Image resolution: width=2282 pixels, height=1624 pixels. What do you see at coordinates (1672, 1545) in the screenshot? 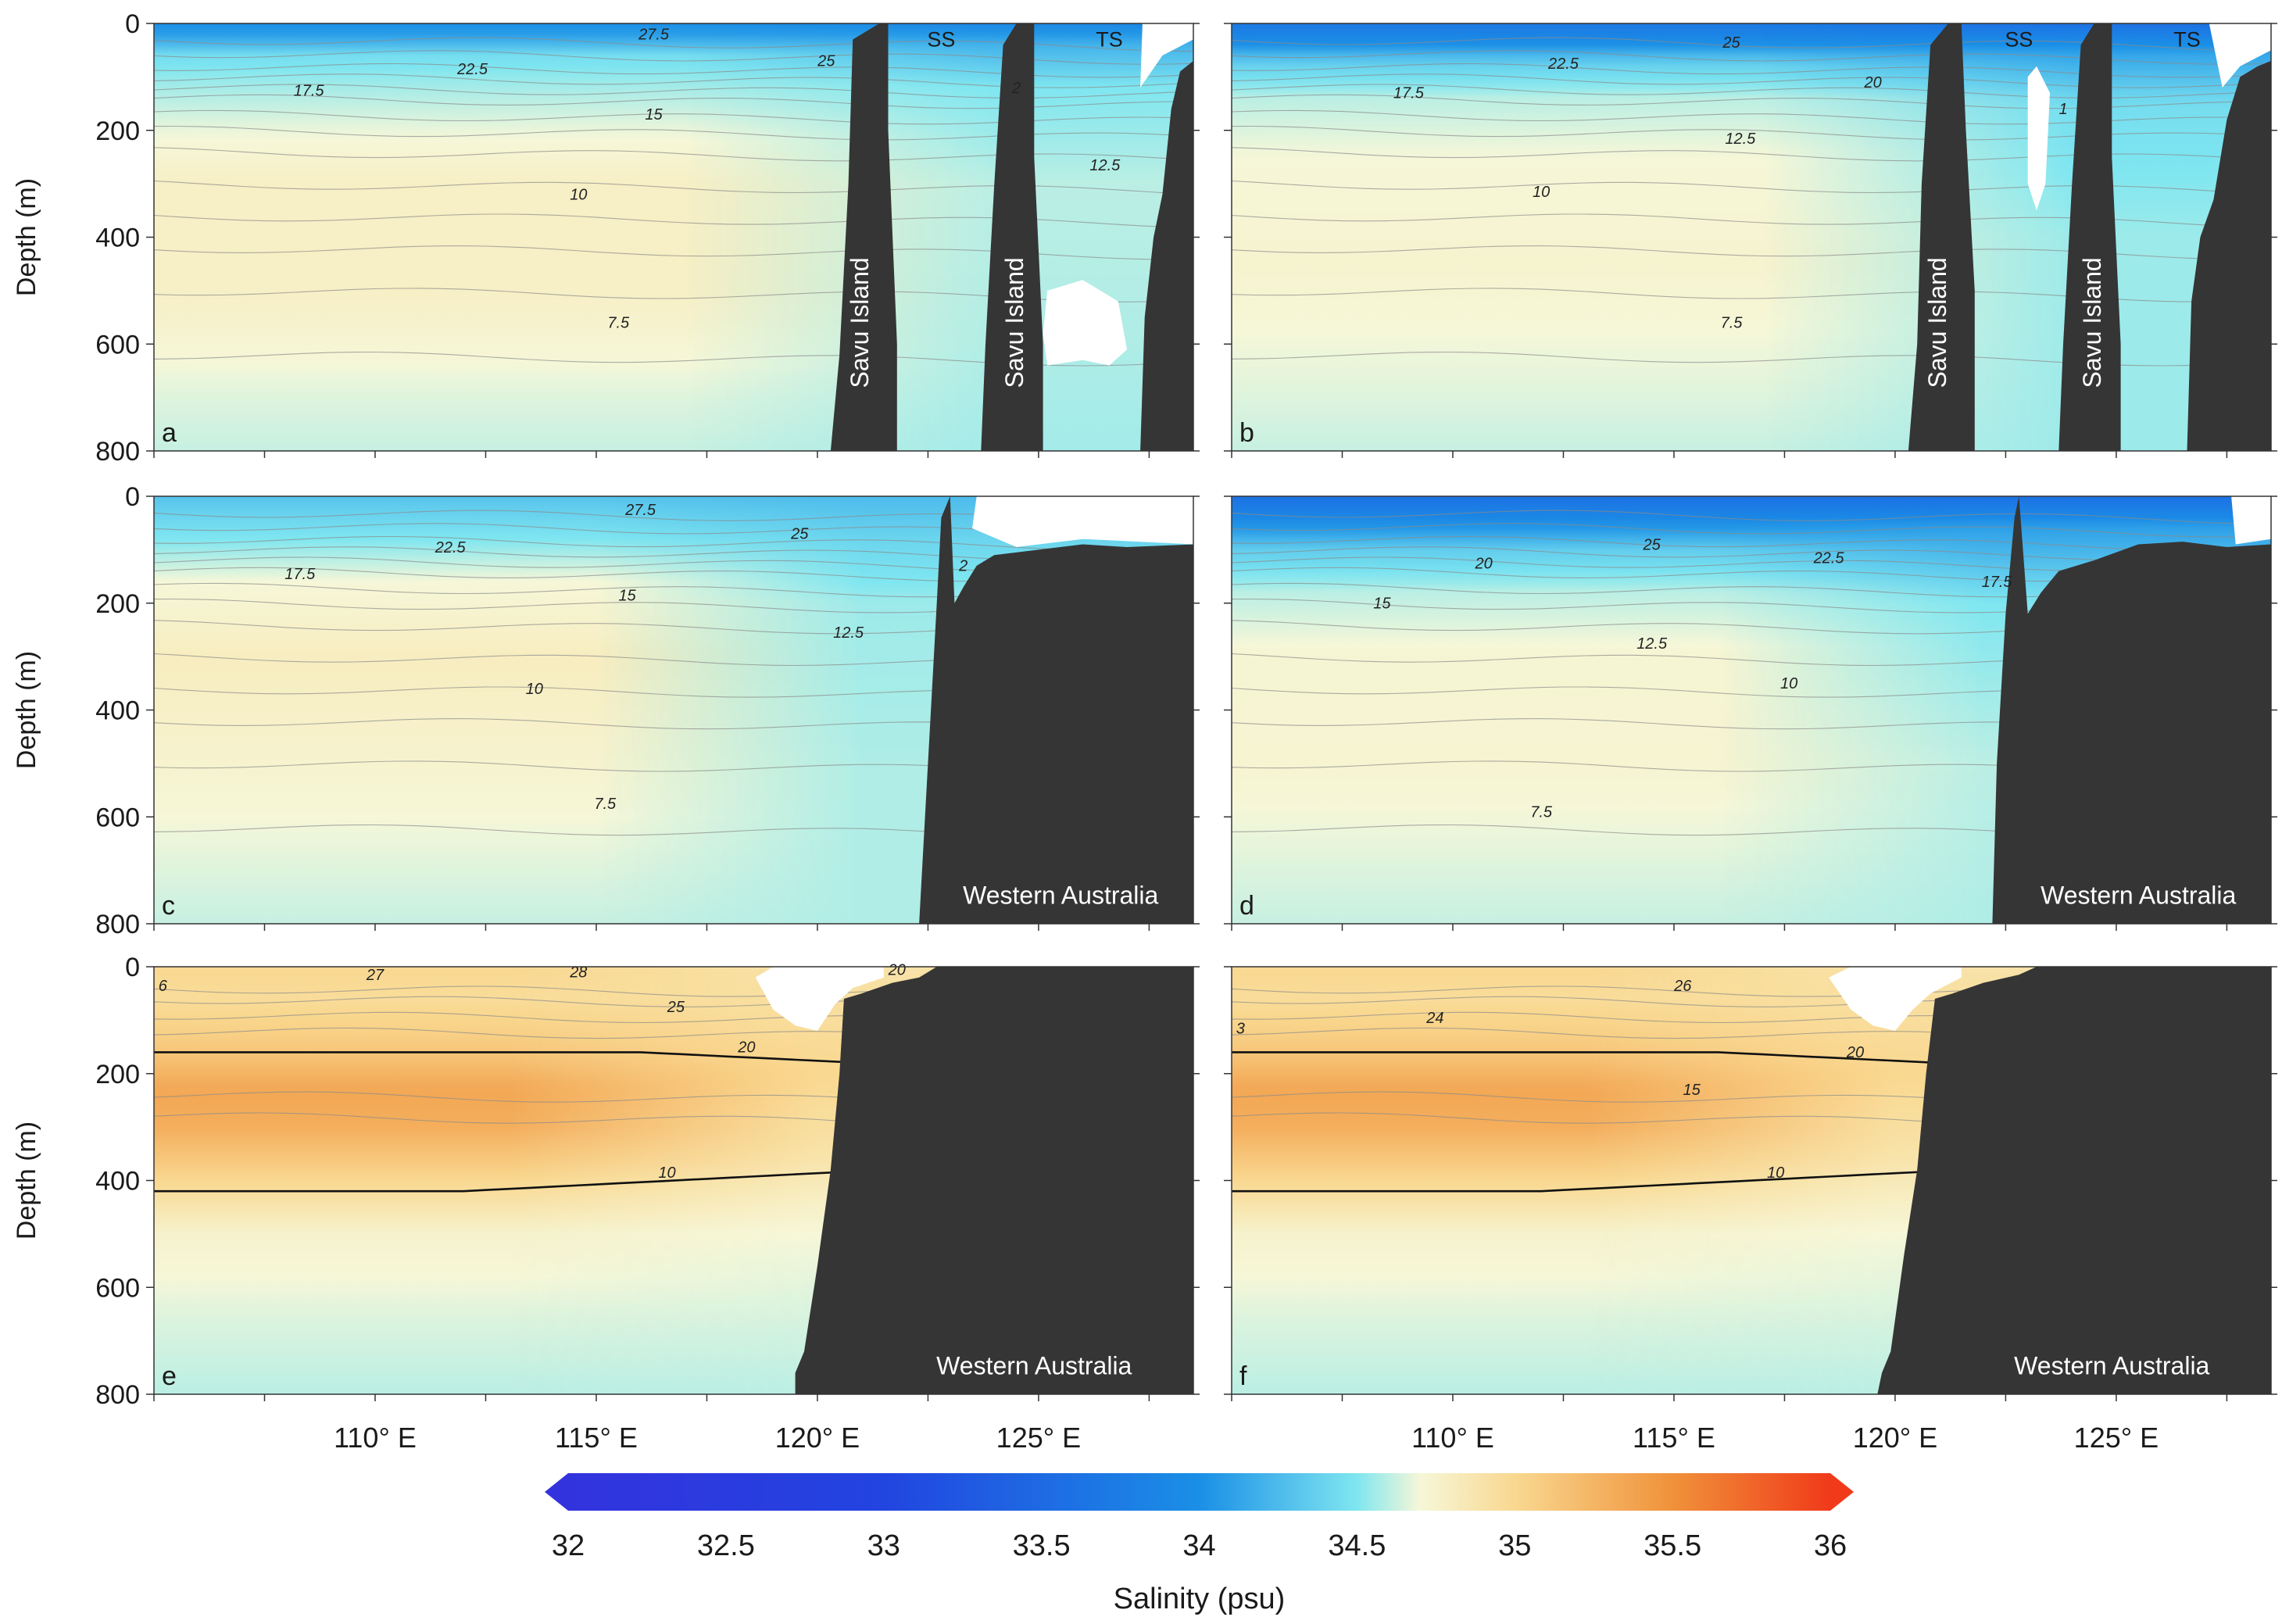
I see `colorbar-tick-label: 35.5` at bounding box center [1672, 1545].